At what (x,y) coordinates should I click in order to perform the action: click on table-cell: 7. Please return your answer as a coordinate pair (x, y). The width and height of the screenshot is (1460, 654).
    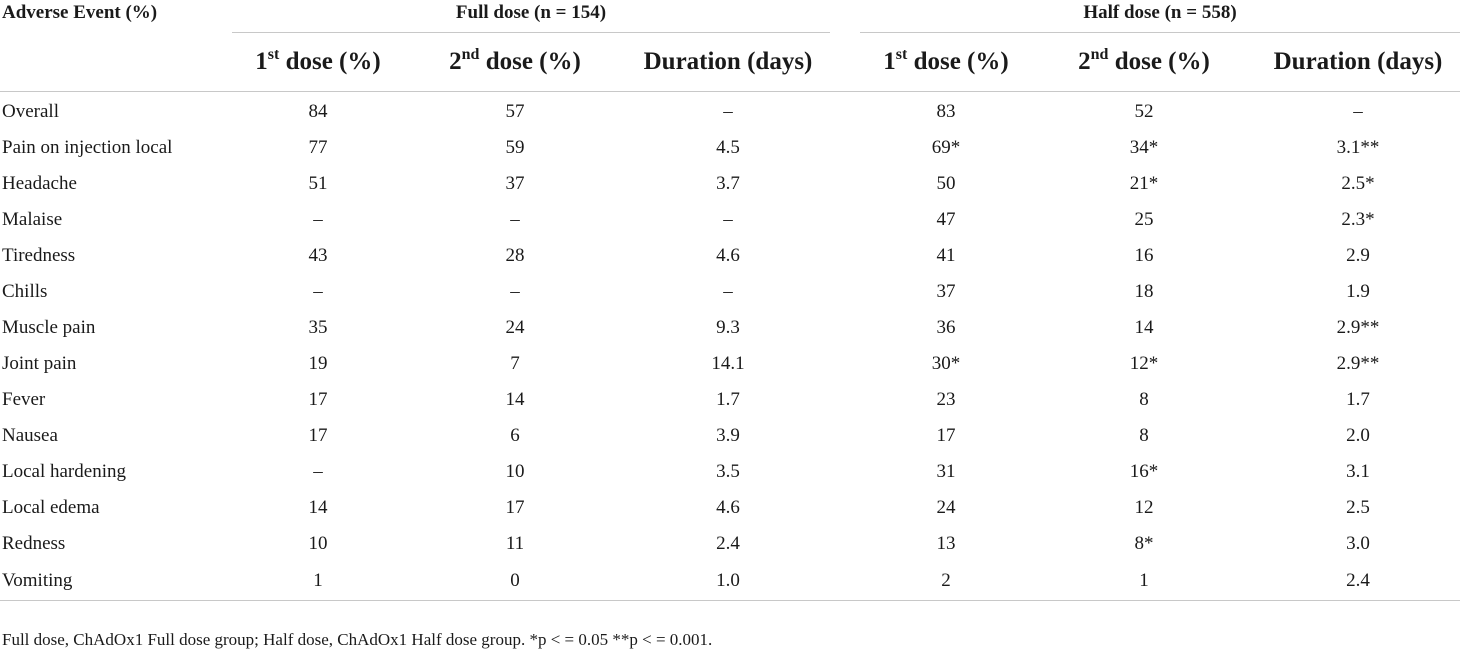
    Looking at the image, I should click on (515, 363).